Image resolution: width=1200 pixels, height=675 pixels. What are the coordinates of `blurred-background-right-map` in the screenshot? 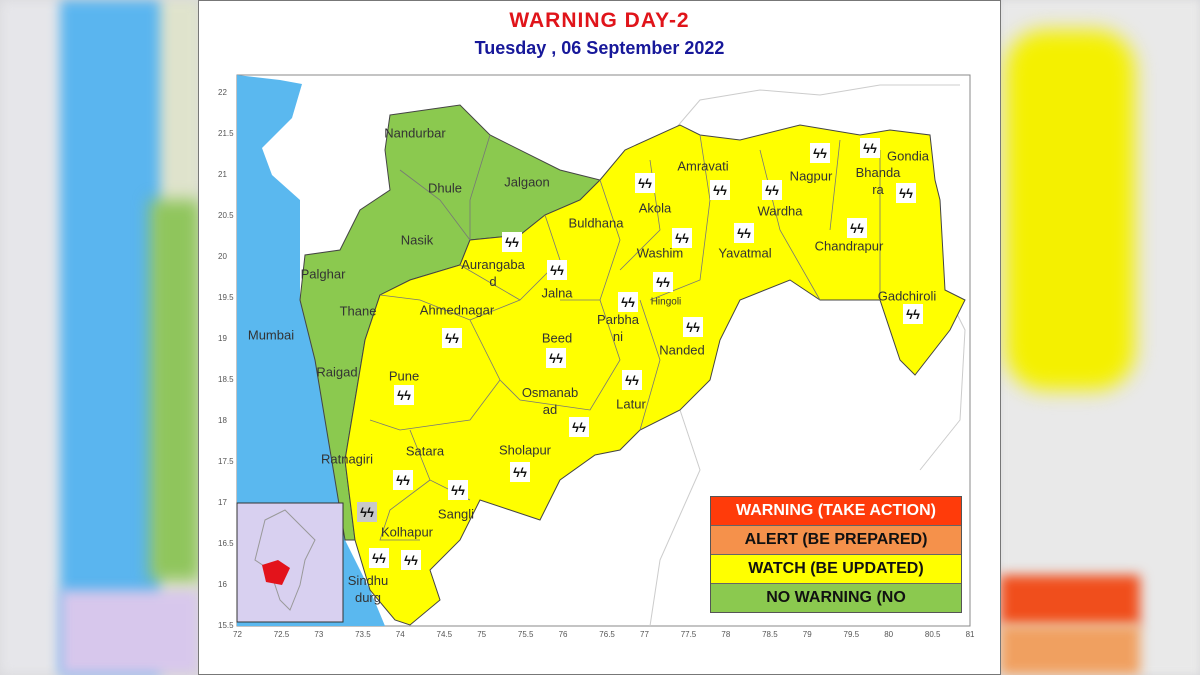 It's located at (1070, 210).